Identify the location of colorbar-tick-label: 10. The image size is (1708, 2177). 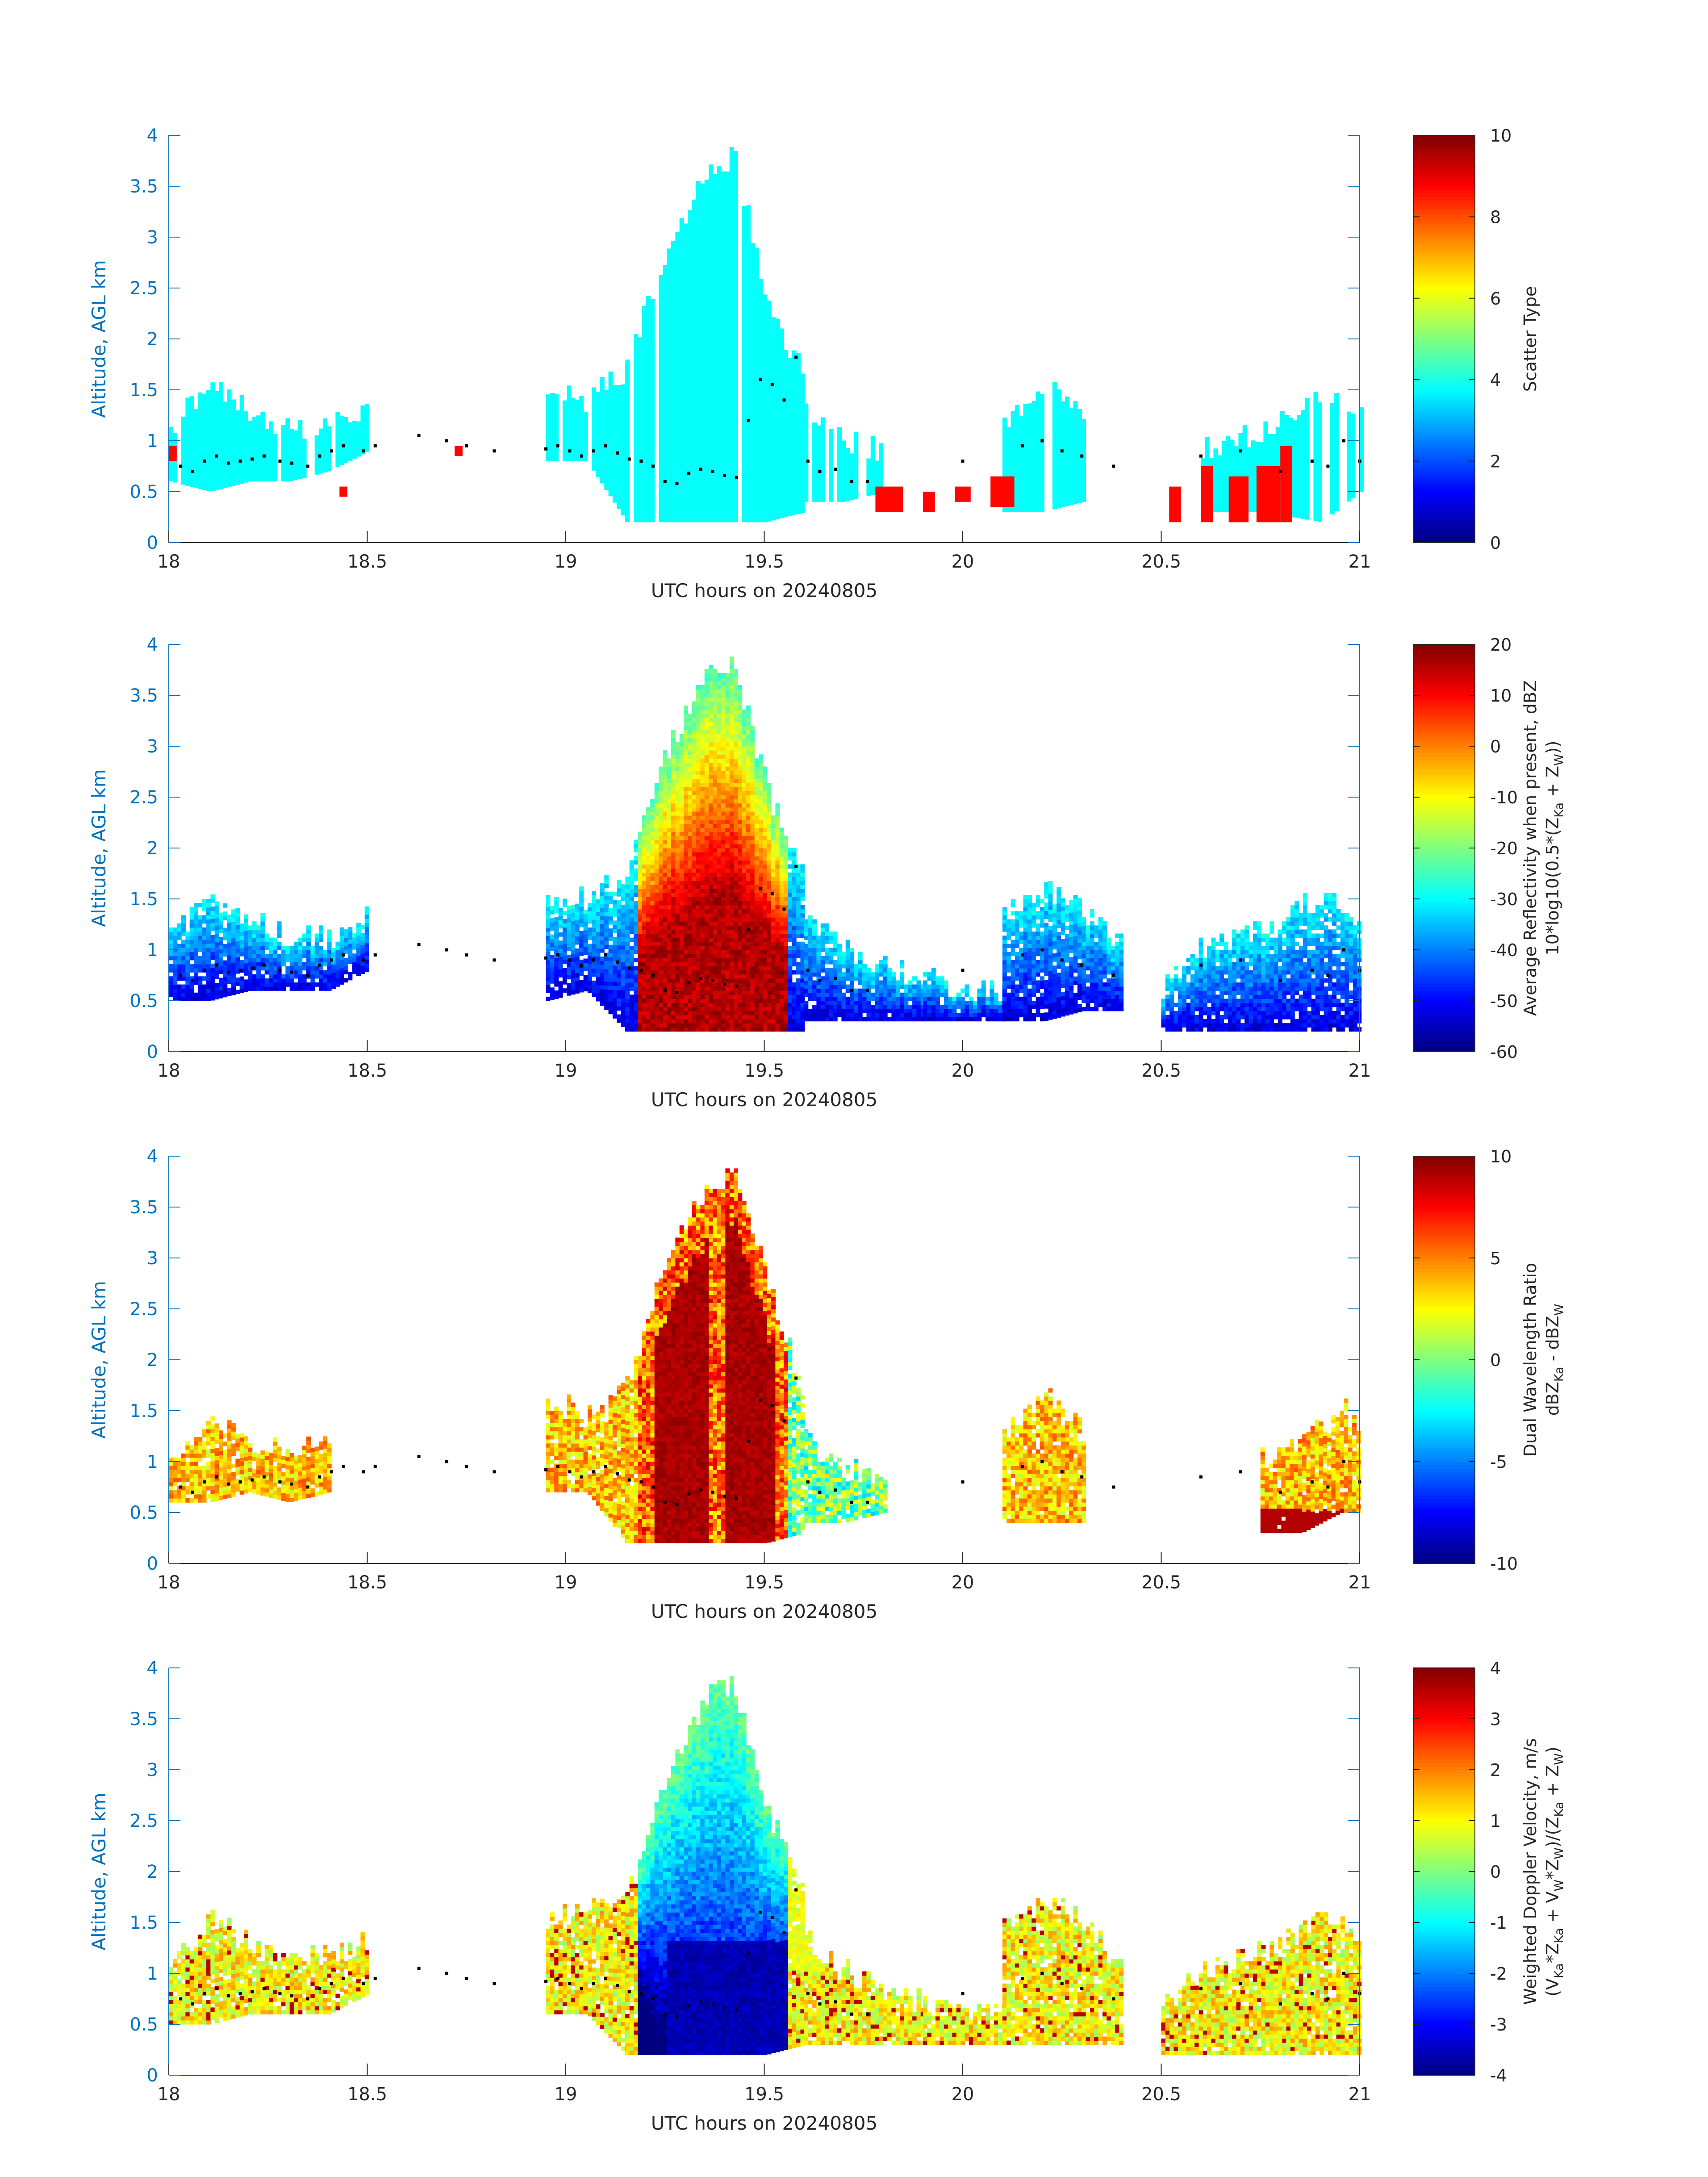
(1501, 136).